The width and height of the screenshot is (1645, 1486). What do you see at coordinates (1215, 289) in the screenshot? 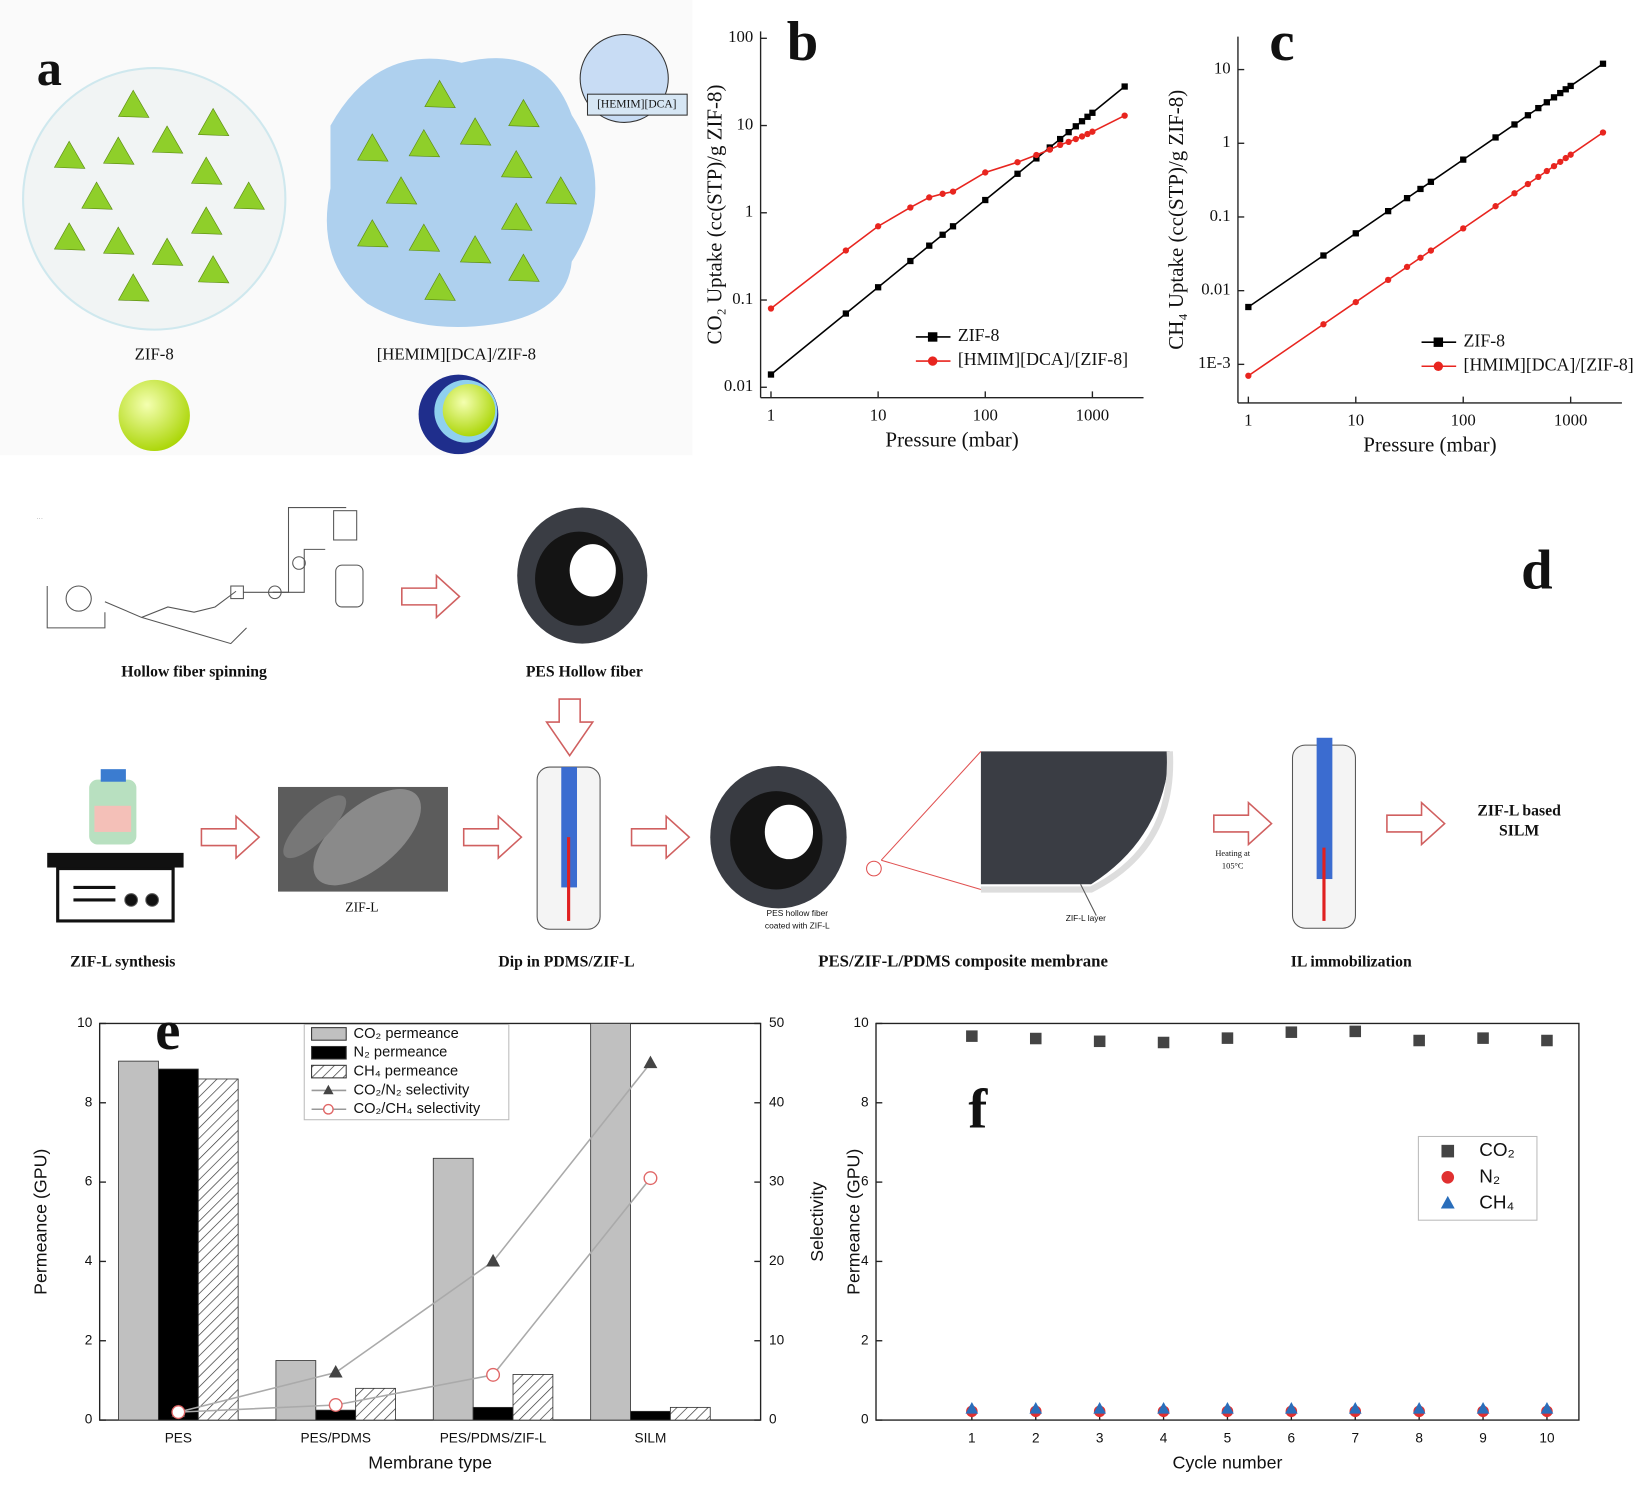
I see `y-tick-label: 0.01` at bounding box center [1215, 289].